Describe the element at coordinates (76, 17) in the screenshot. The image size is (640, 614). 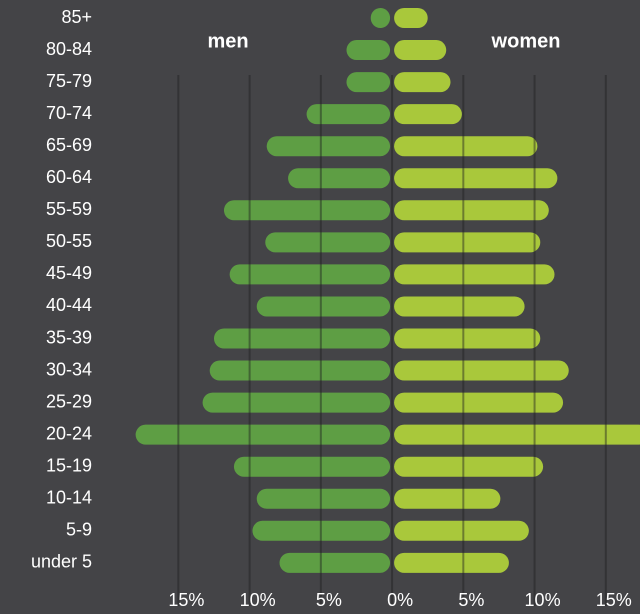
I see `category-label: 85+` at that location.